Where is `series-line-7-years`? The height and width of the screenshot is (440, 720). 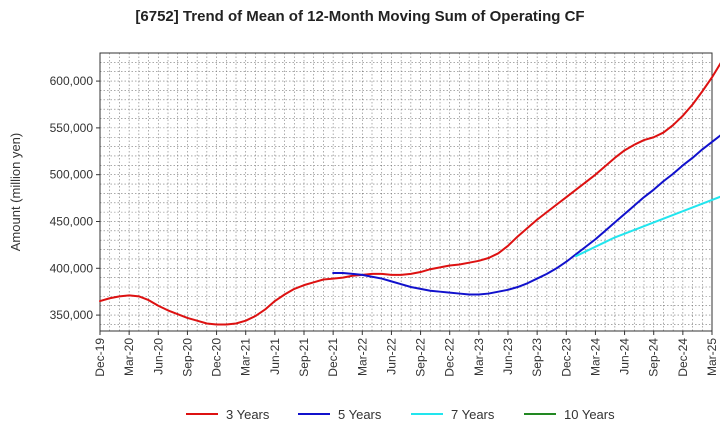
series-line-7-years is located at coordinates (647, 226).